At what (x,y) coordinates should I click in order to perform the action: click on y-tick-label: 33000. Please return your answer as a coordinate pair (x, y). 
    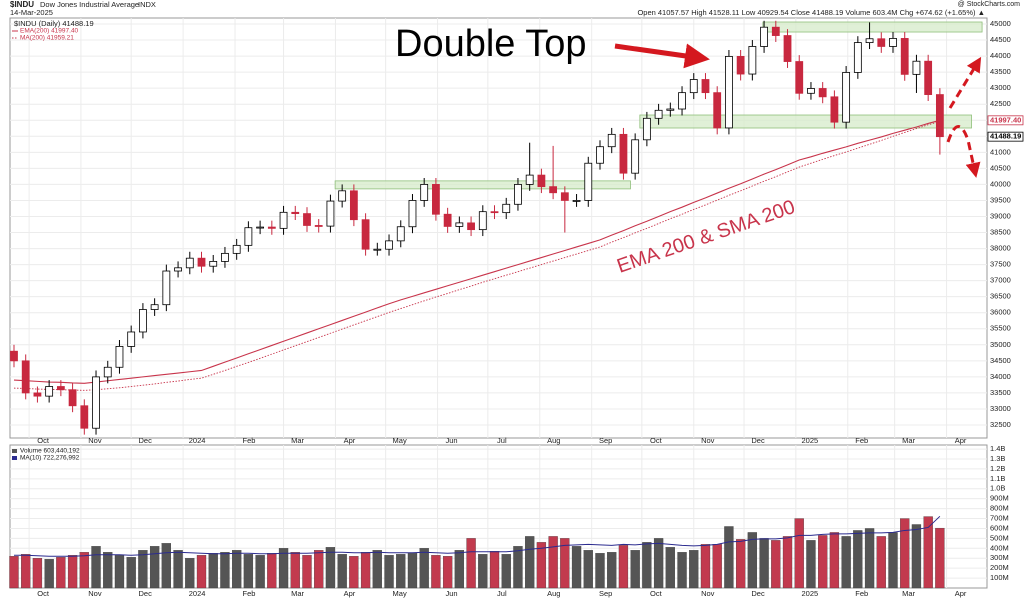
    Looking at the image, I should click on (1000, 408).